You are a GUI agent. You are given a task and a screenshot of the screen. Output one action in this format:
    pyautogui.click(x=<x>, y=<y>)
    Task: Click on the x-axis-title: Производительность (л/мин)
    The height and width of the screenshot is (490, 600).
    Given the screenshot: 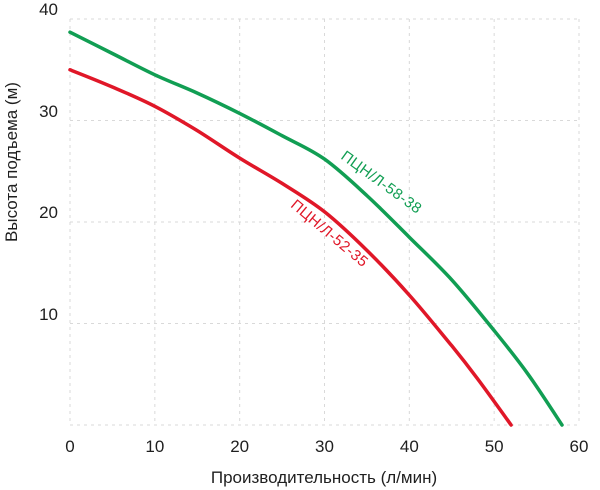 What is the action you would take?
    pyautogui.click(x=324, y=477)
    